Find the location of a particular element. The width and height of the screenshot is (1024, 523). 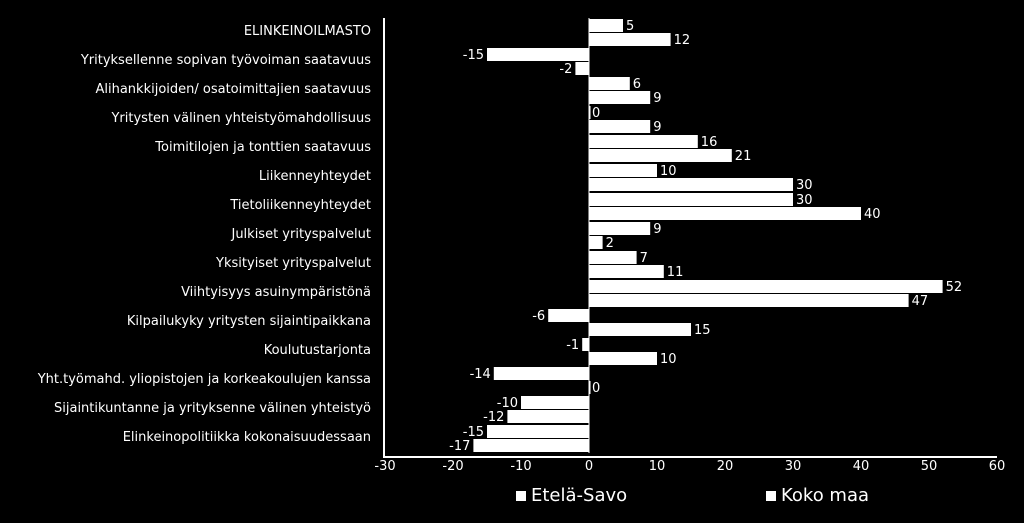

data-label: -10 is located at coordinates (507, 403).